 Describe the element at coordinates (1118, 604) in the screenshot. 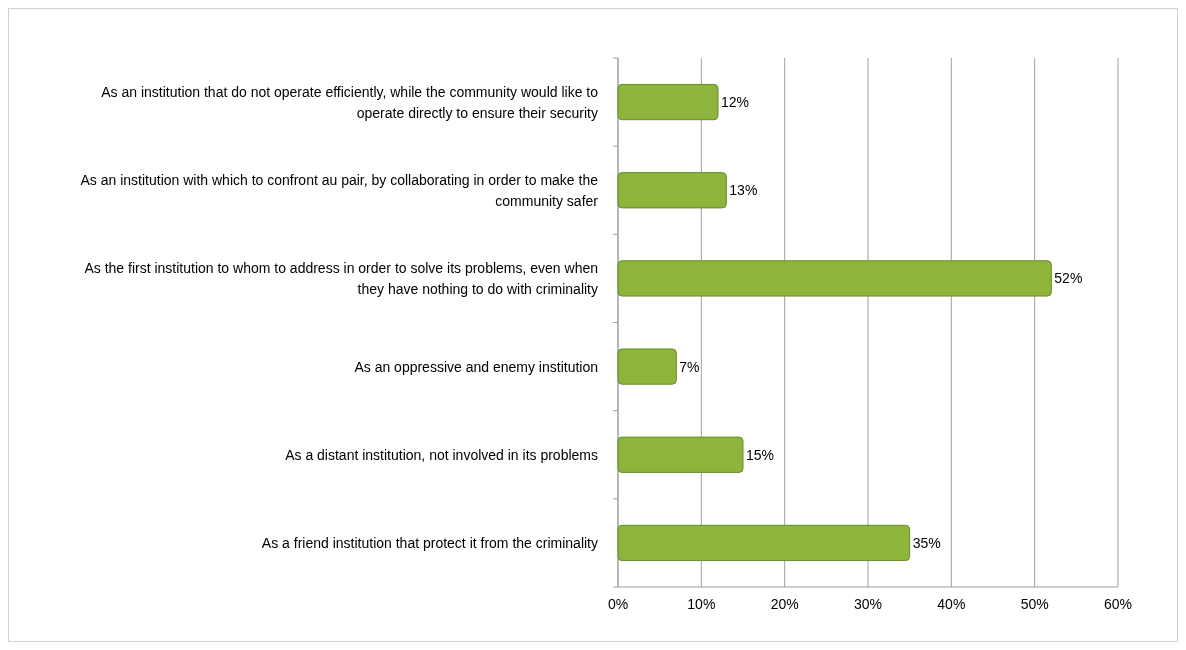

I see `x-tick-label: 60%` at that location.